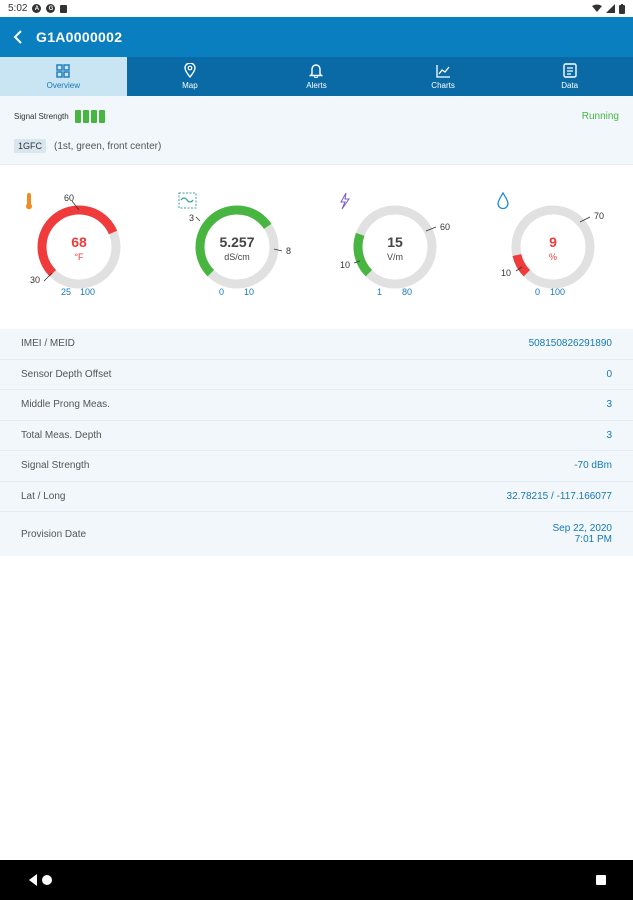  Describe the element at coordinates (442, 71) in the screenshot. I see `line-chart-icon` at that location.